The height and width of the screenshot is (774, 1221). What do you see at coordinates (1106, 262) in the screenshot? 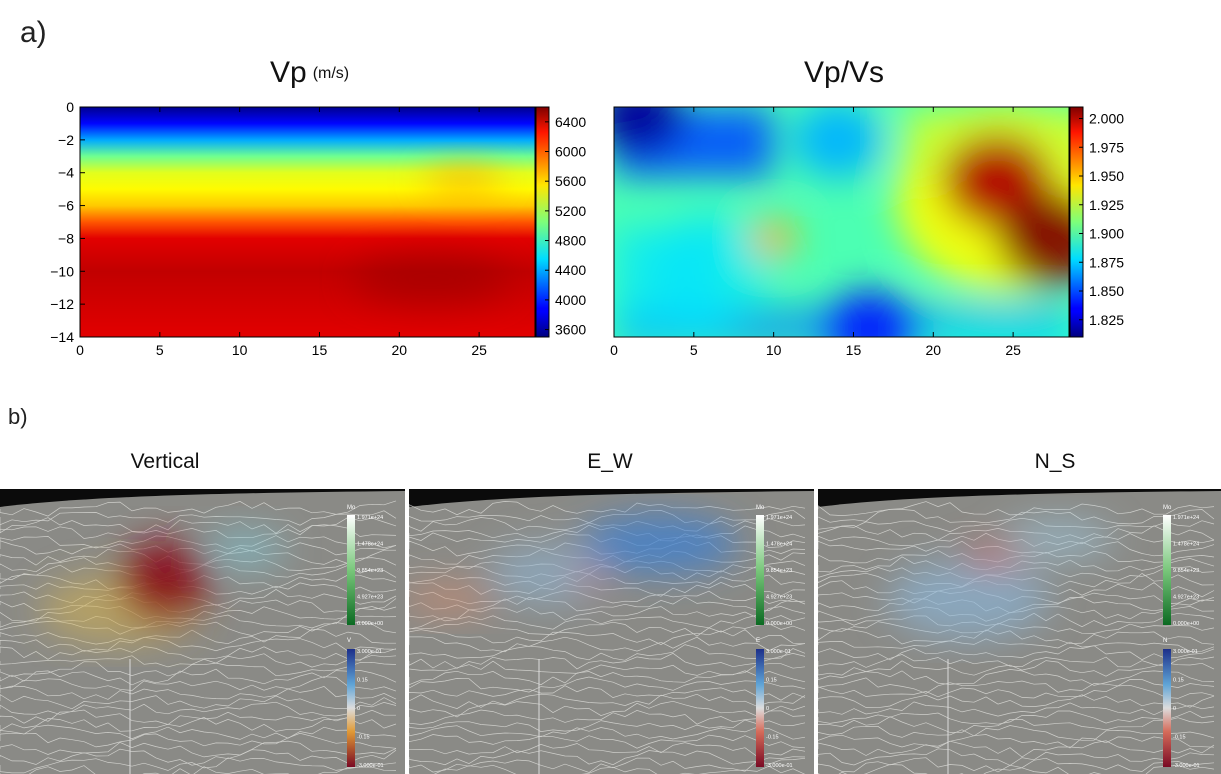
I see `colorbar-tick-label: 1.875` at bounding box center [1106, 262].